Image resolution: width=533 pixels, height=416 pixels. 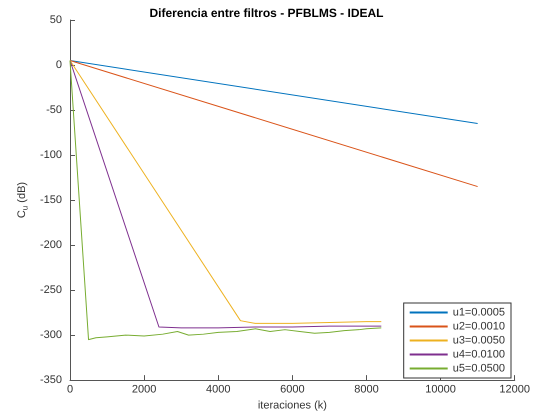 What do you see at coordinates (218, 390) in the screenshot?
I see `x-tick-label: 4000` at bounding box center [218, 390].